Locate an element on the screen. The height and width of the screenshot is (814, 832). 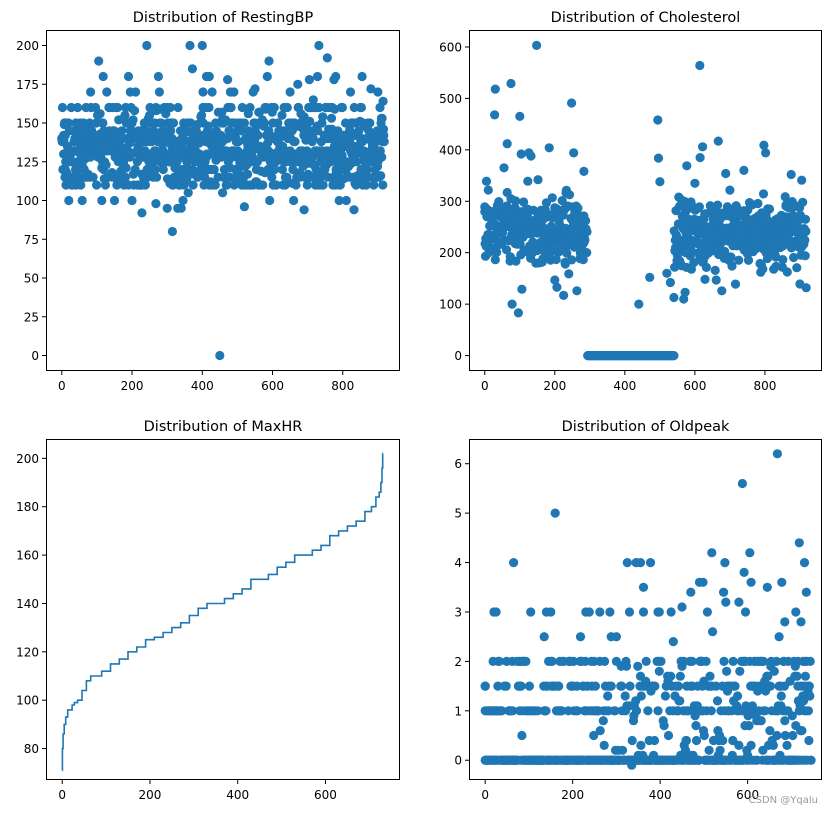
y-tick-label: 175 is located at coordinates (27, 85).